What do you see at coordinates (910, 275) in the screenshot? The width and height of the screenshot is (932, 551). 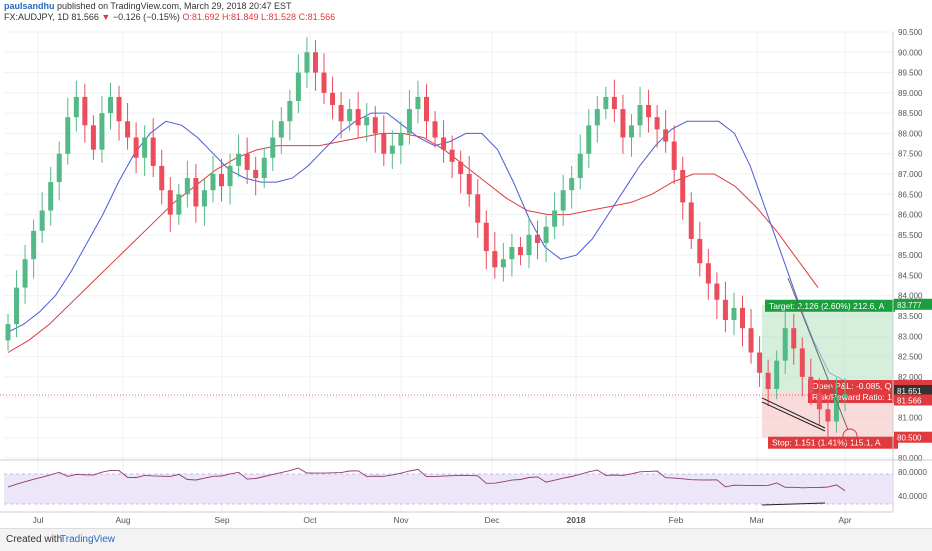 I see `price-tick-label: 84.500` at bounding box center [910, 275].